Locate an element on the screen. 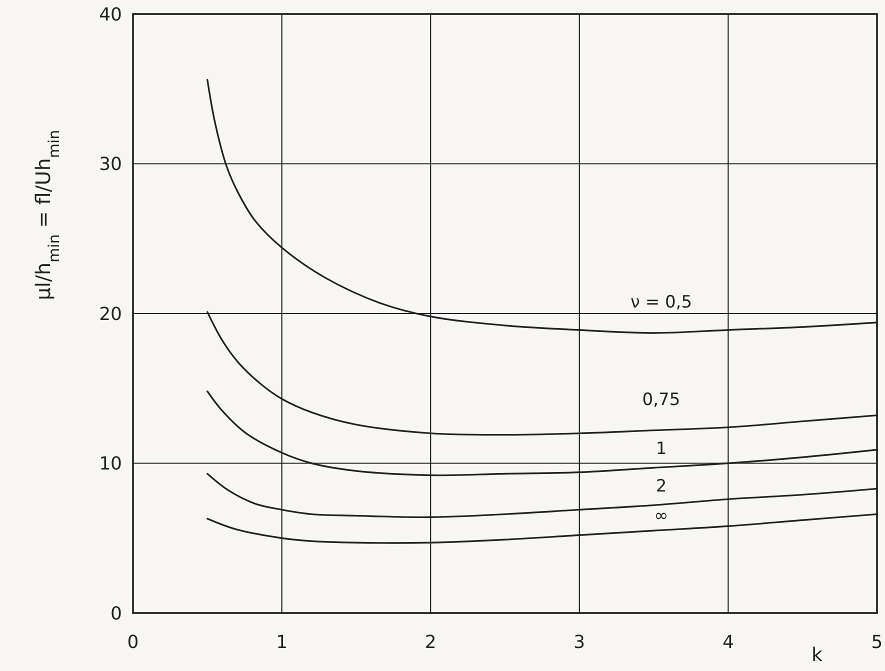  y-tick-label: 0 is located at coordinates (116, 613).